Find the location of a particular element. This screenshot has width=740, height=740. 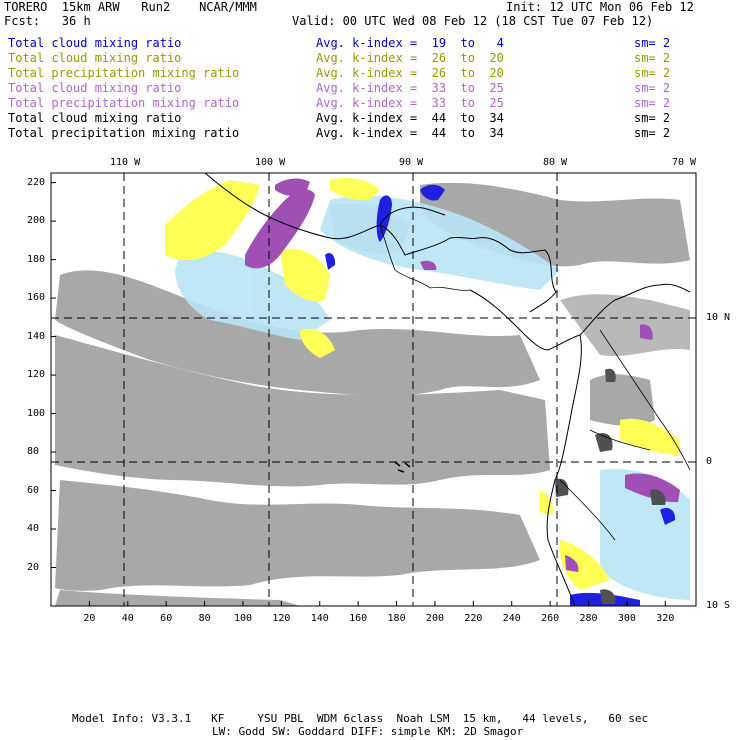

x-tick-label: 100 is located at coordinates (243, 618).